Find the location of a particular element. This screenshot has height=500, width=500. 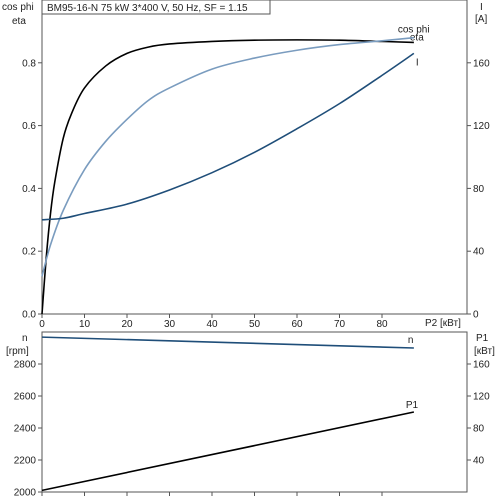

x-axis-tick-label: 30 is located at coordinates (170, 324).